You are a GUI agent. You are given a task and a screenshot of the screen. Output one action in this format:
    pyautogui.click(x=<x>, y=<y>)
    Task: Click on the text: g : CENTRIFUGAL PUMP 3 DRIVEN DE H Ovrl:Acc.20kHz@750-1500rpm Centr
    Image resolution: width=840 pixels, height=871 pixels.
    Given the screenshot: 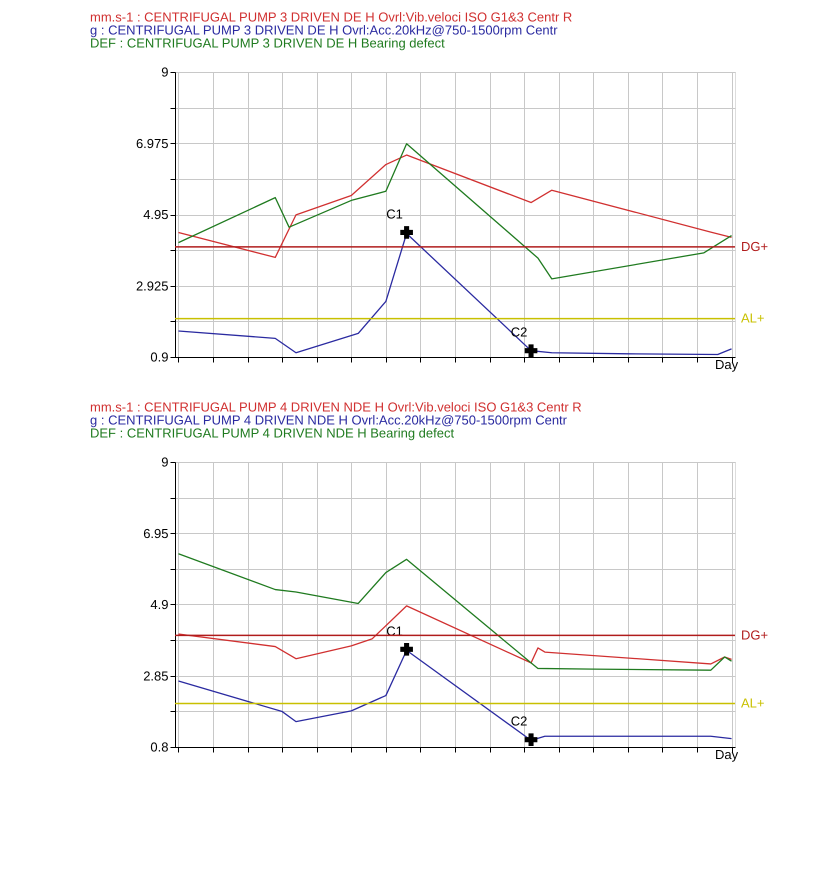 What is the action you would take?
    pyautogui.click(x=324, y=30)
    